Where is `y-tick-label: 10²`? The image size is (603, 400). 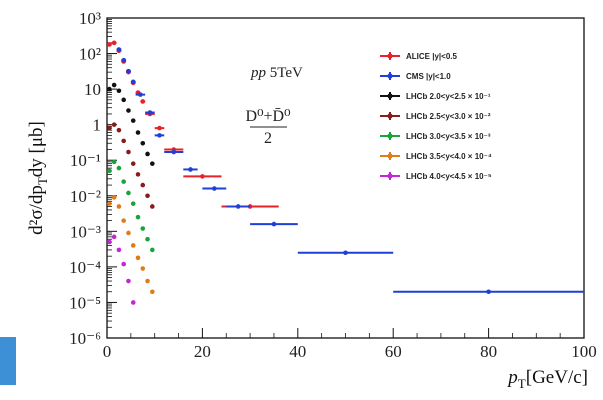 y-tick-label: 10² is located at coordinates (90, 54).